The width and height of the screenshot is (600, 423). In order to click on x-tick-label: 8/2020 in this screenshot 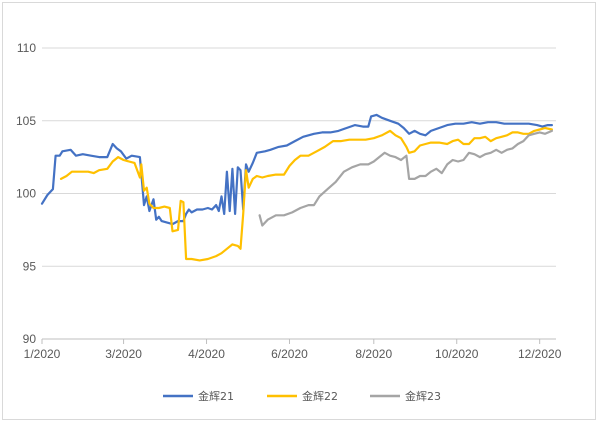, I will do `click(373, 354)`.